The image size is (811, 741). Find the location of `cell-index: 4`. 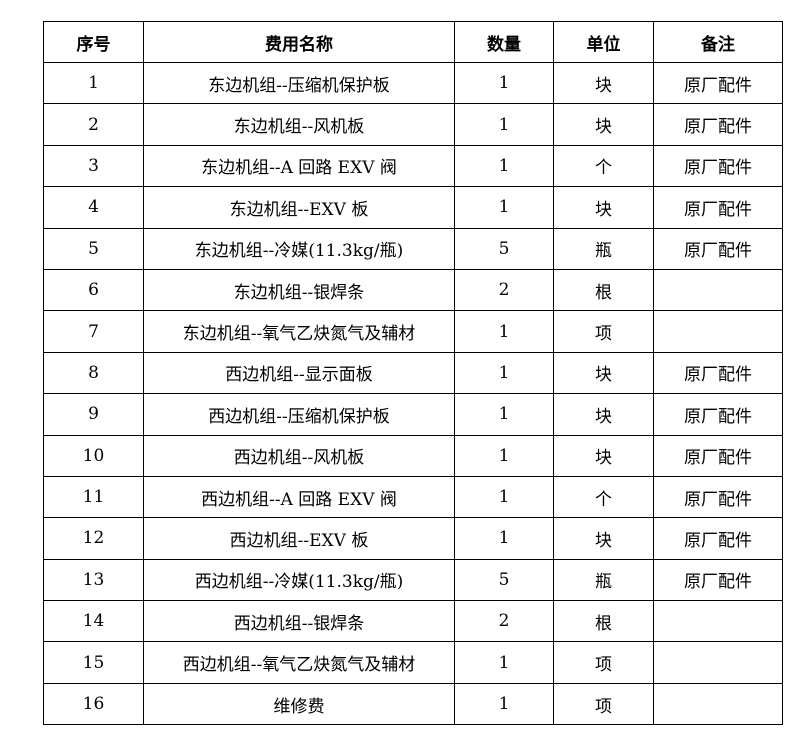

cell-index: 4 is located at coordinates (93, 207).